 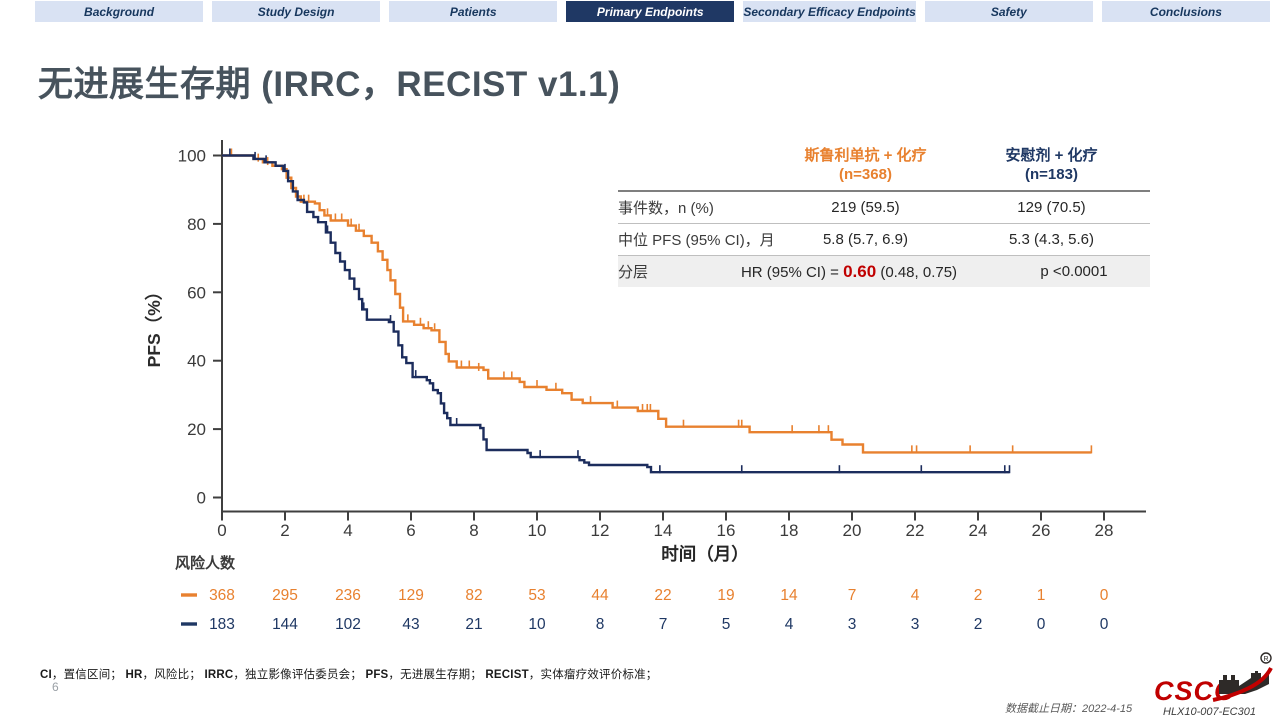 What do you see at coordinates (536, 595) in the screenshot?
I see `risk-count: 53` at bounding box center [536, 595].